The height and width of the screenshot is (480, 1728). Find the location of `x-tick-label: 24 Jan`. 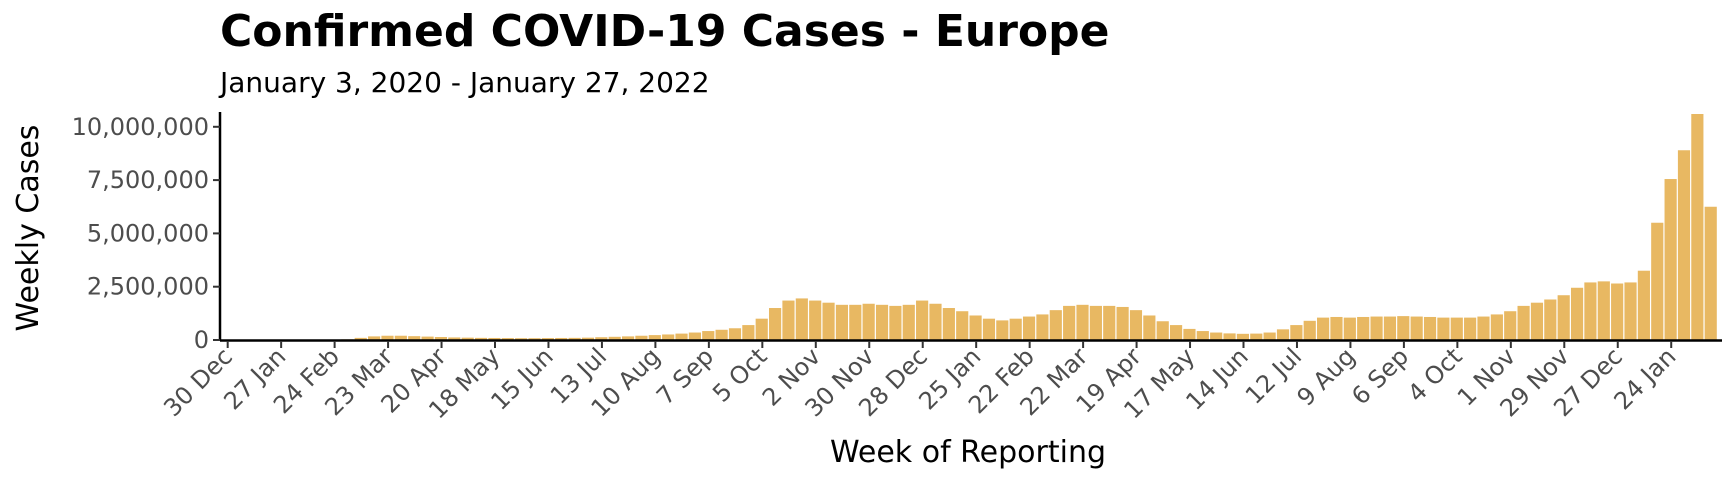

x-tick-label: 24 Jan is located at coordinates (1645, 378).